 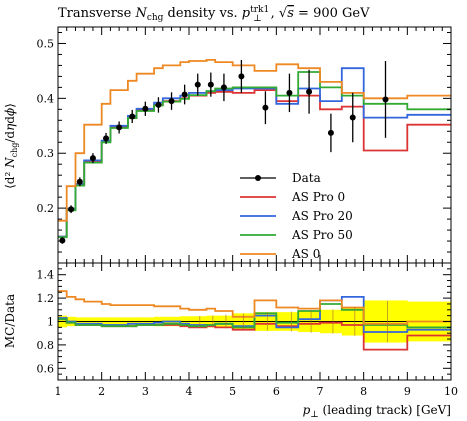 I want to click on ratio-y-tick-label: 1.4, so click(x=46, y=275).